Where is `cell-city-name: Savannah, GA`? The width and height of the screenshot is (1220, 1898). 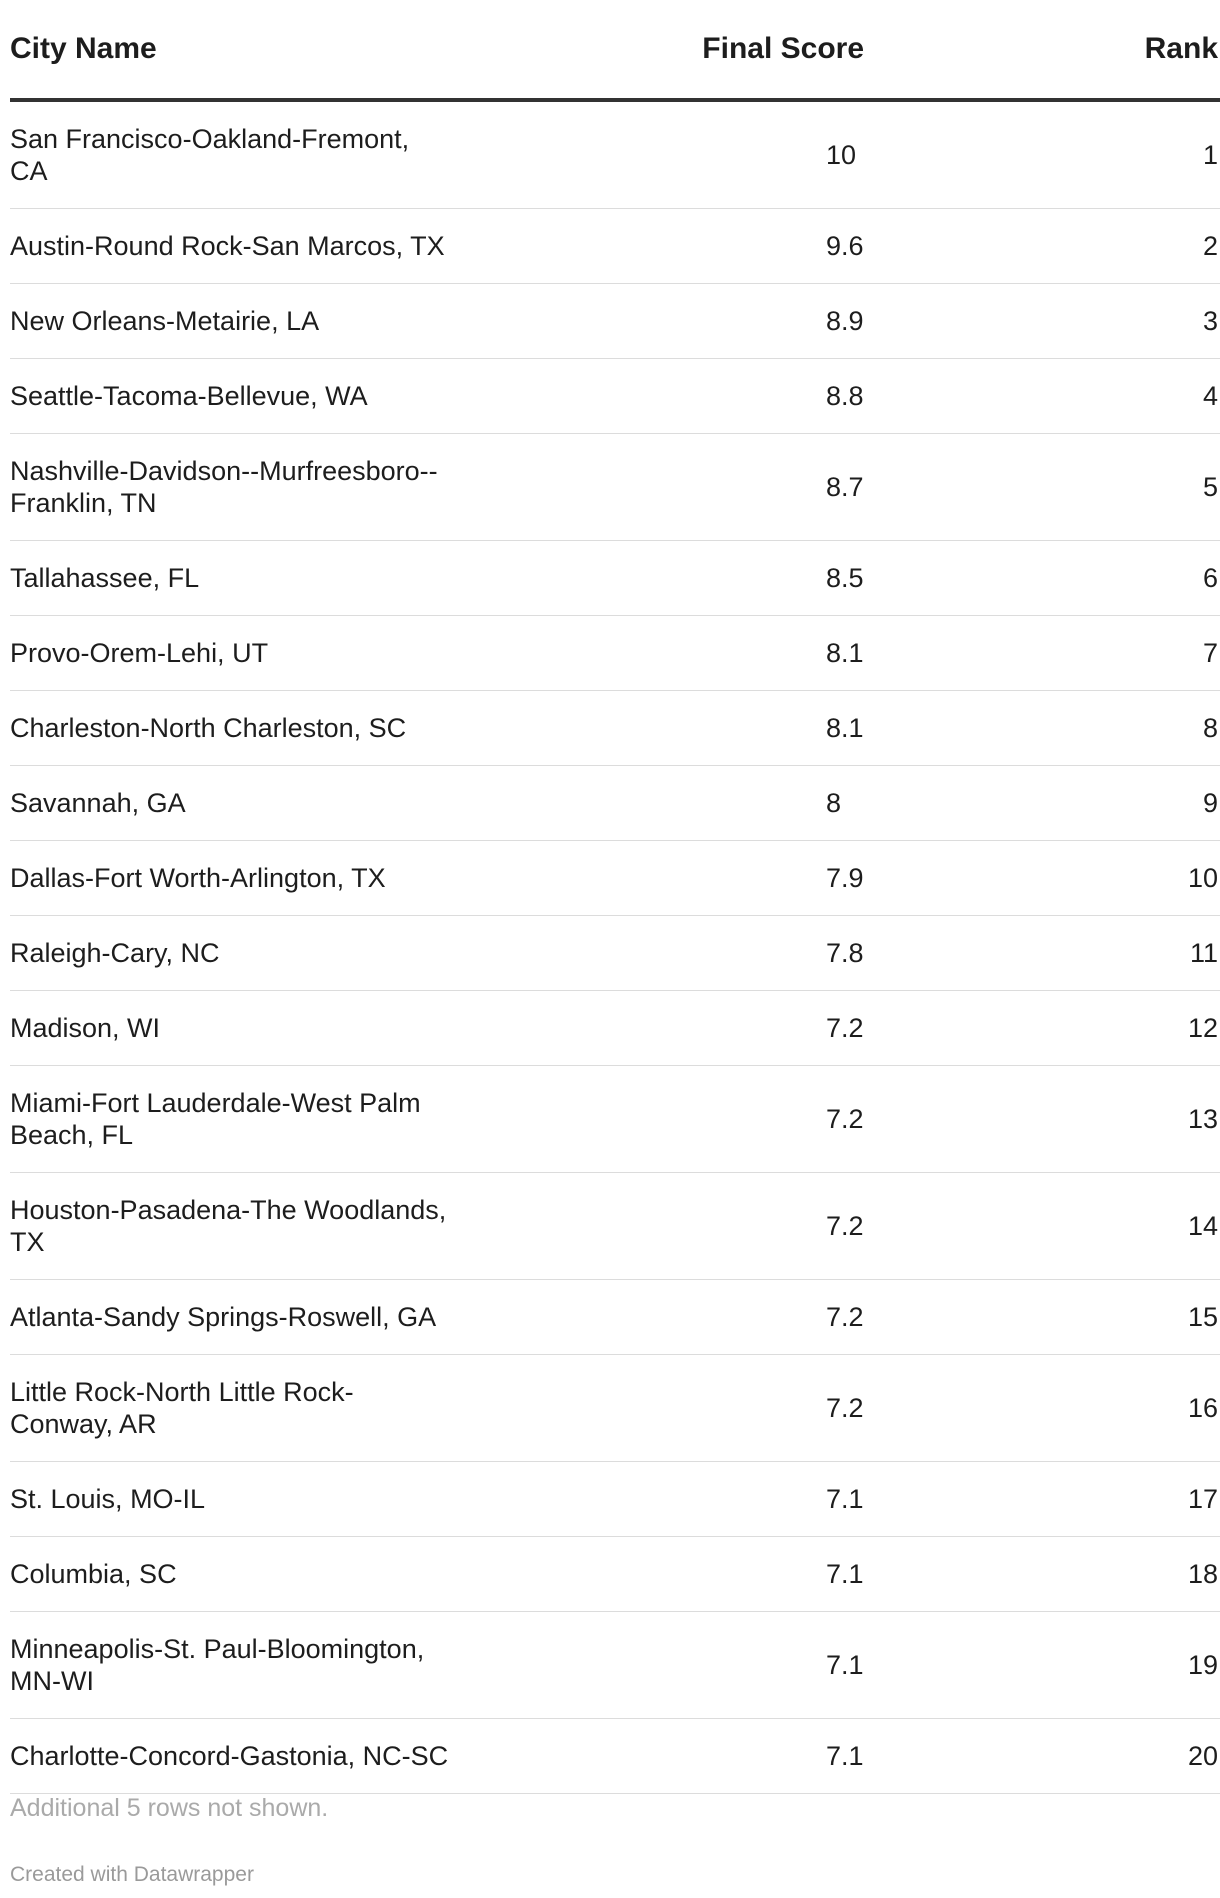 cell-city-name: Savannah, GA is located at coordinates (240, 803).